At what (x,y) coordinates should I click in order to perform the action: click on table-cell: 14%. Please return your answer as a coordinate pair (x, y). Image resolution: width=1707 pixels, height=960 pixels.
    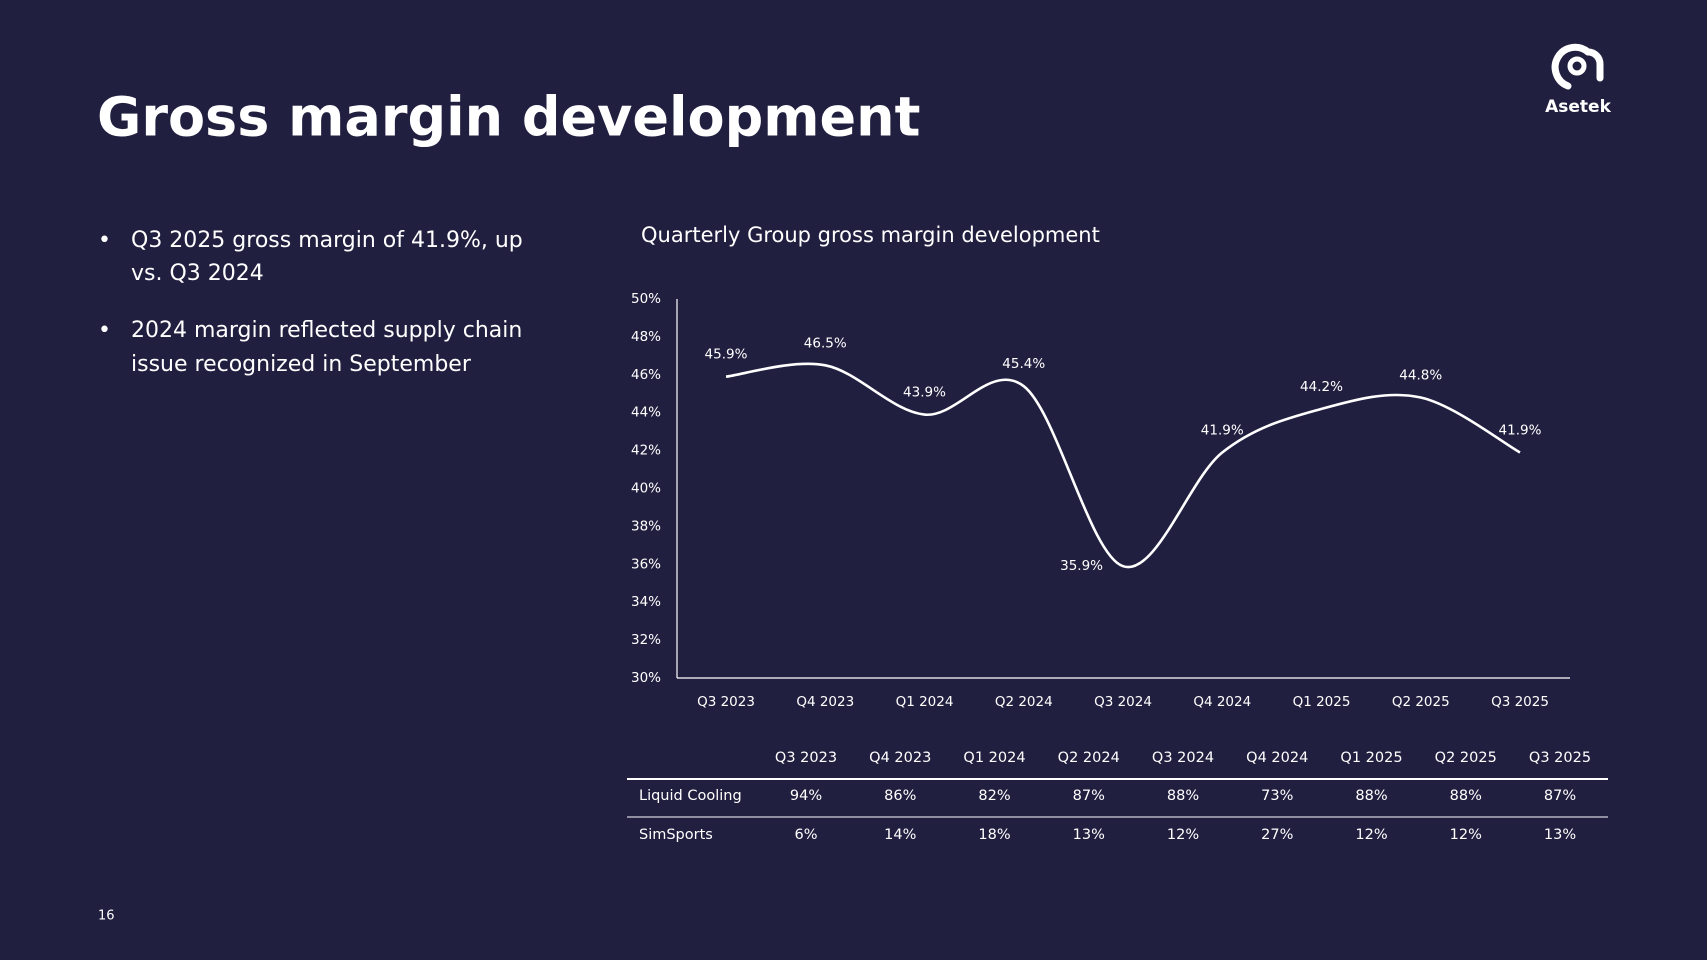
    Looking at the image, I should click on (900, 835).